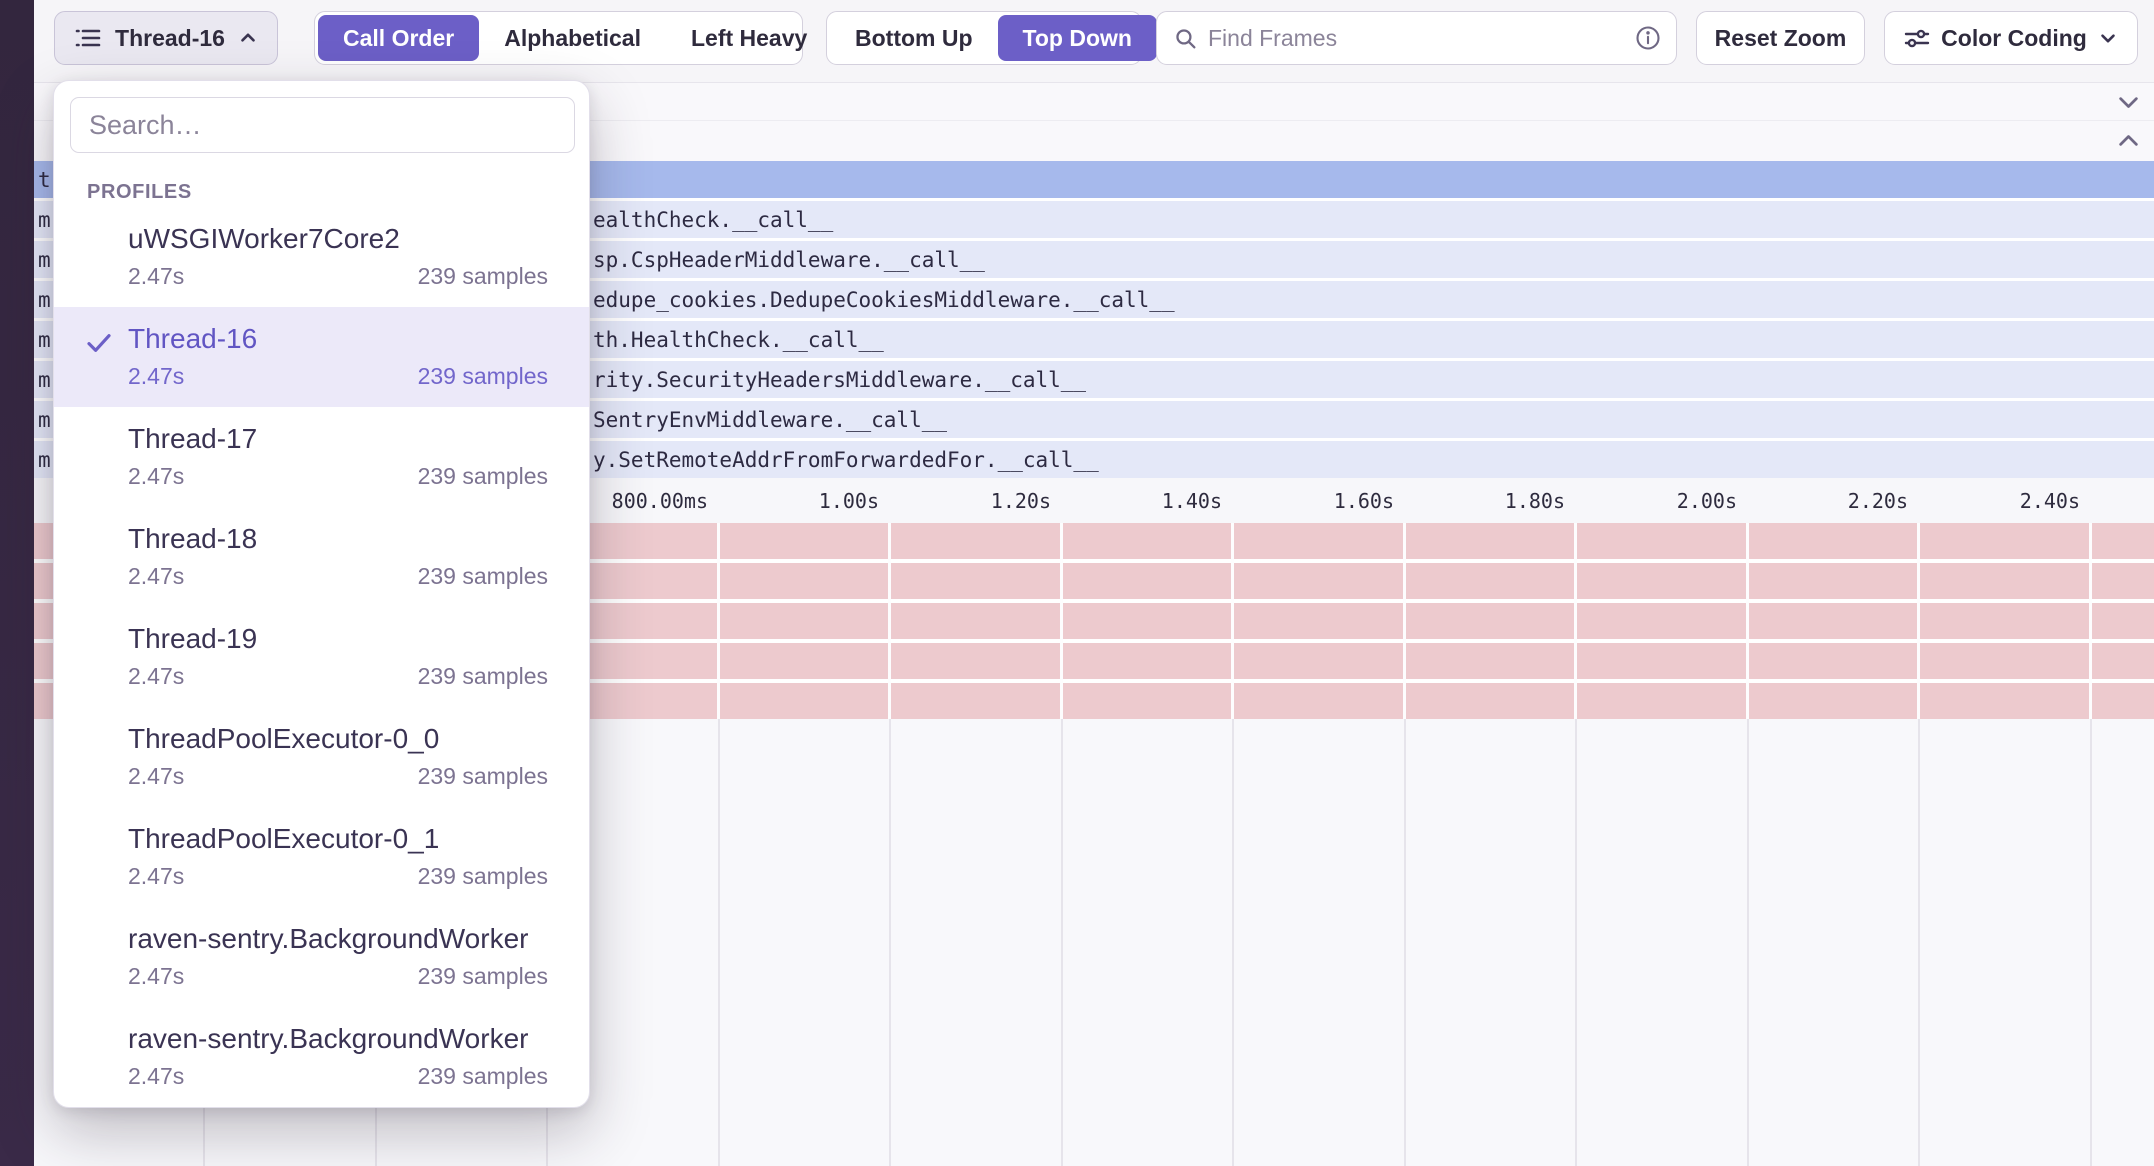 The height and width of the screenshot is (1166, 2154). I want to click on segment-left-heavy: Left Heavy, so click(749, 38).